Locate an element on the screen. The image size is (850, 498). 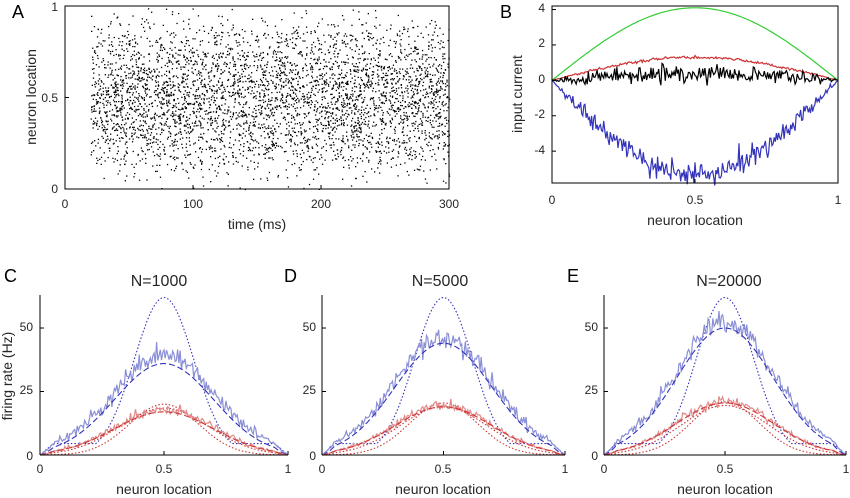
input-current-ticks is located at coordinates (695, 96).